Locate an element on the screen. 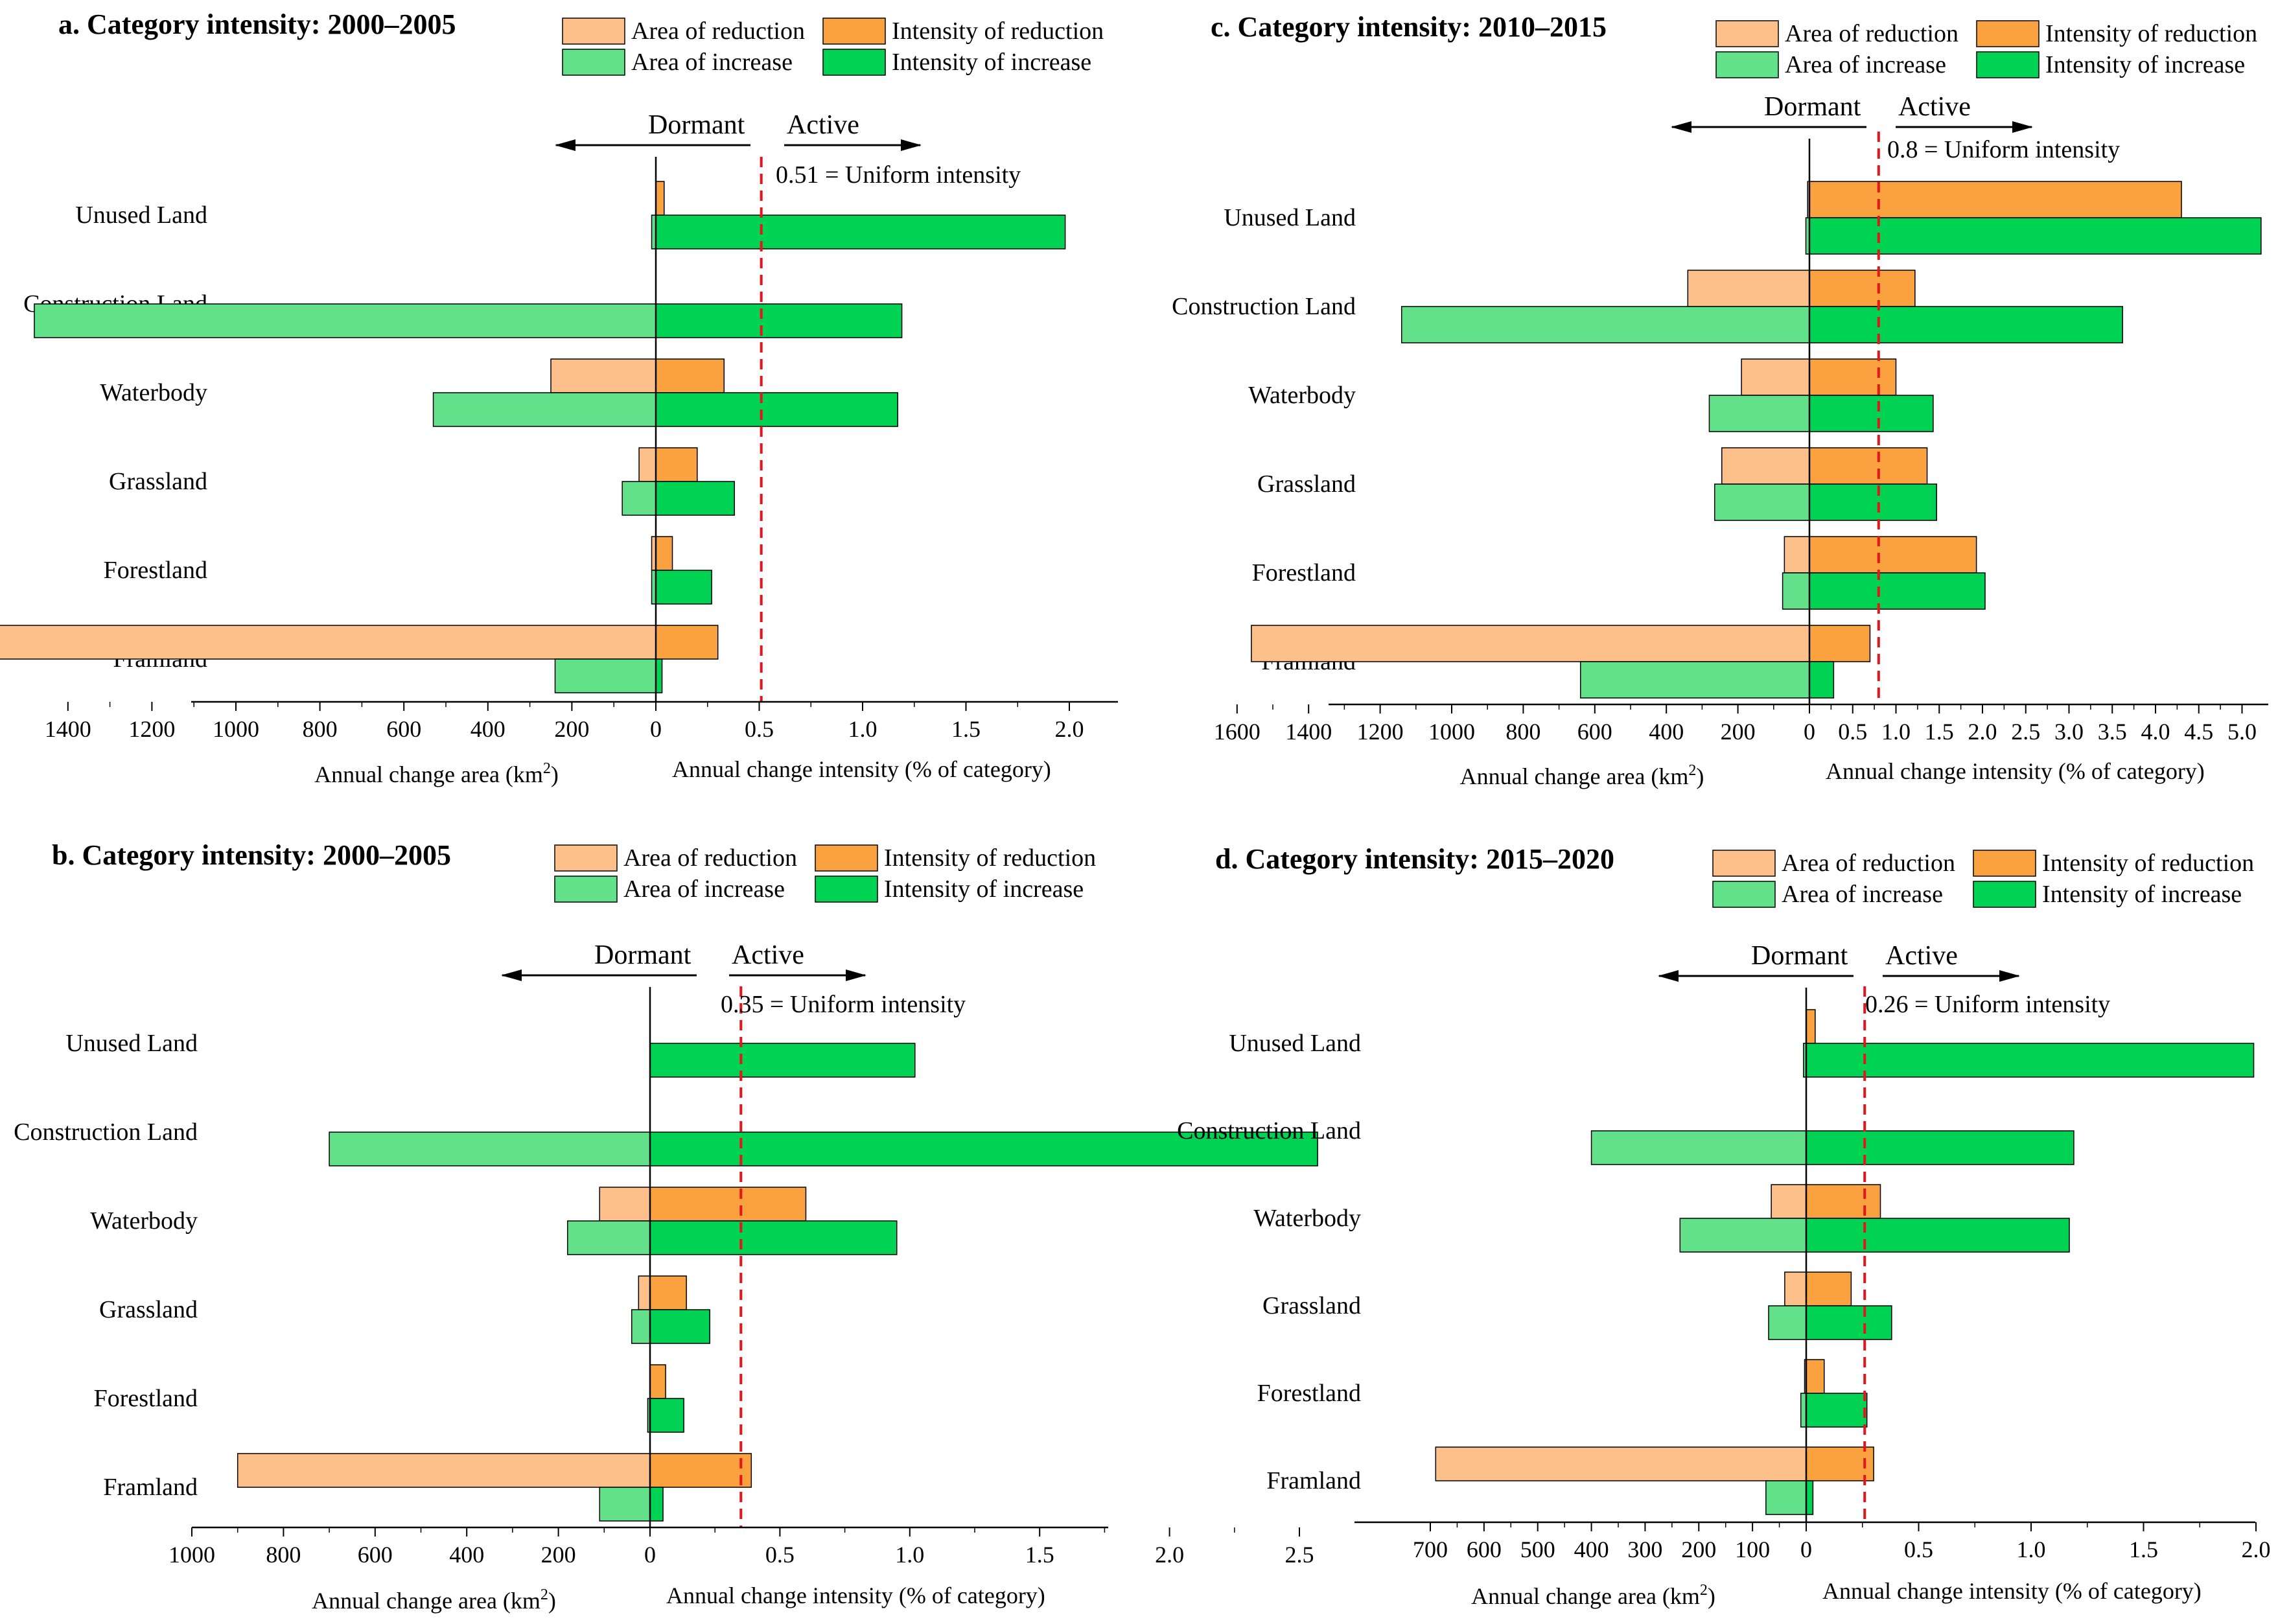  x-tick-label: 5.0 is located at coordinates (2242, 732).